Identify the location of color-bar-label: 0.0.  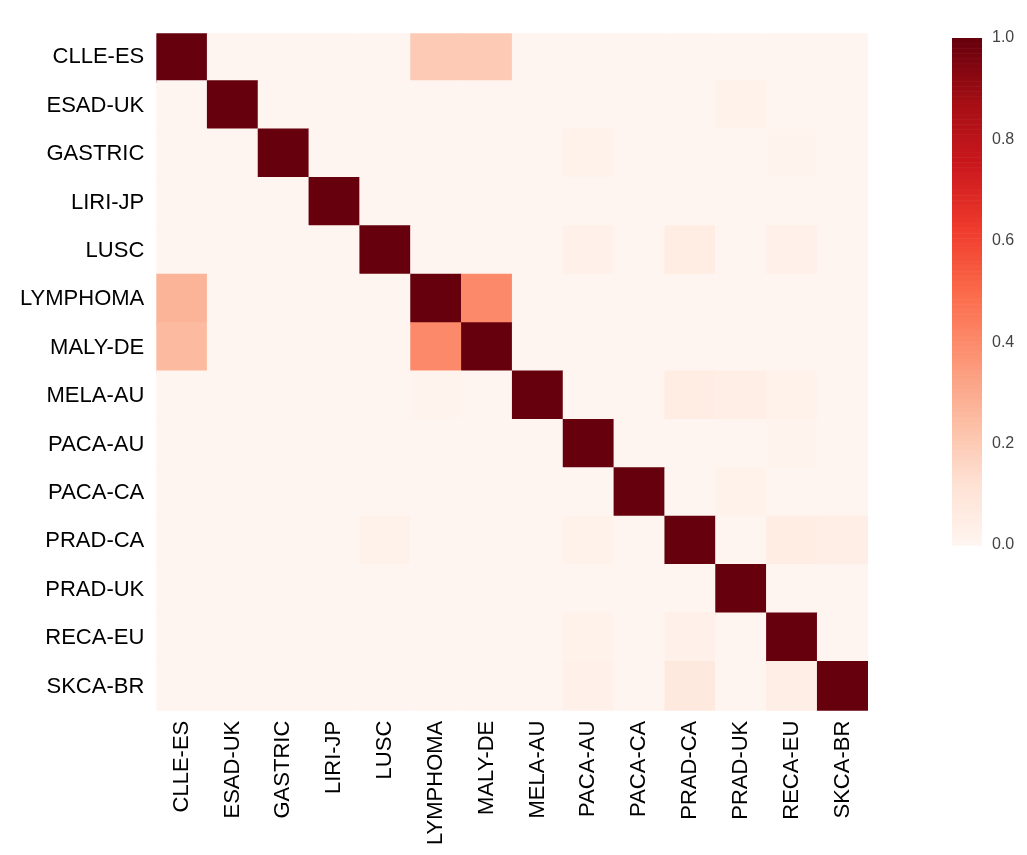
(1003, 544).